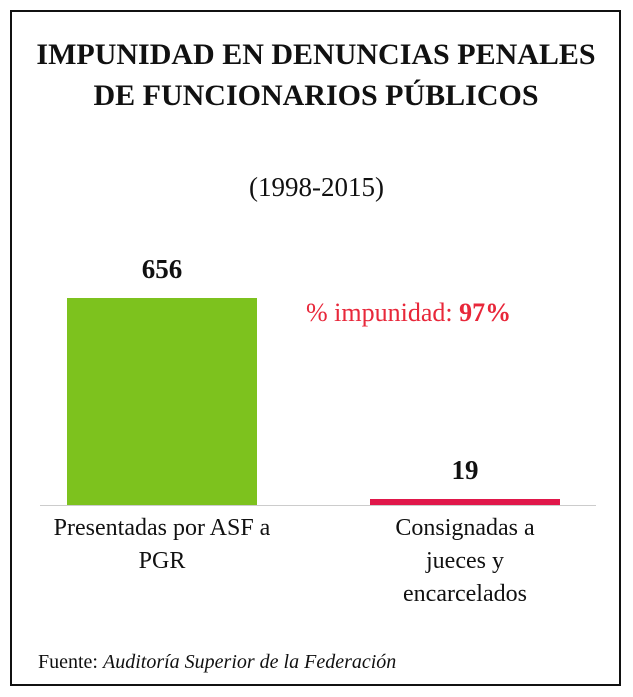 Image resolution: width=633 pixels, height=697 pixels. I want to click on annotation-text: % impunidad:, so click(379, 312).